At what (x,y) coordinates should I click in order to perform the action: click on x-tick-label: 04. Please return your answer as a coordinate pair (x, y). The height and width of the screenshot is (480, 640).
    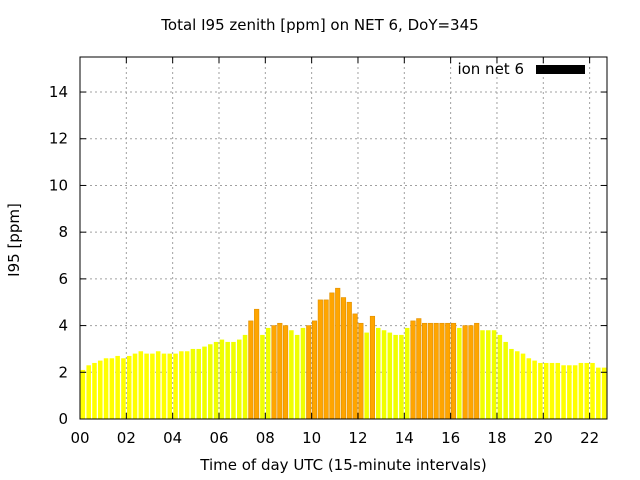
    Looking at the image, I should click on (172, 438).